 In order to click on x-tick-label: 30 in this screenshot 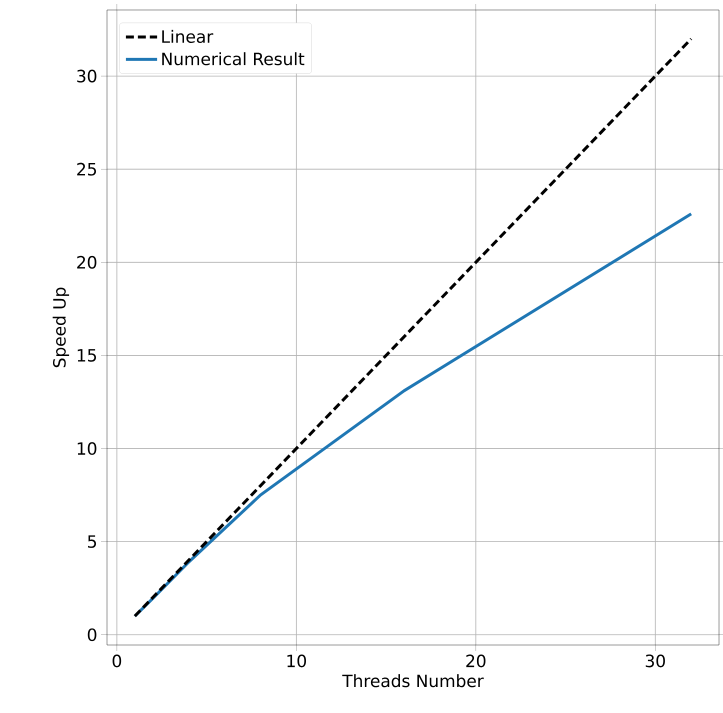, I will do `click(655, 661)`.